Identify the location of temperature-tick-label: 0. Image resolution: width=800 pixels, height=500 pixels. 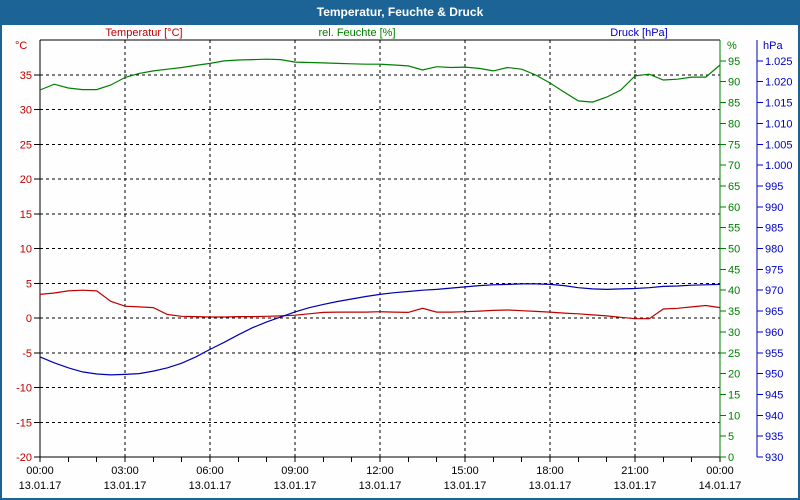
(29, 319).